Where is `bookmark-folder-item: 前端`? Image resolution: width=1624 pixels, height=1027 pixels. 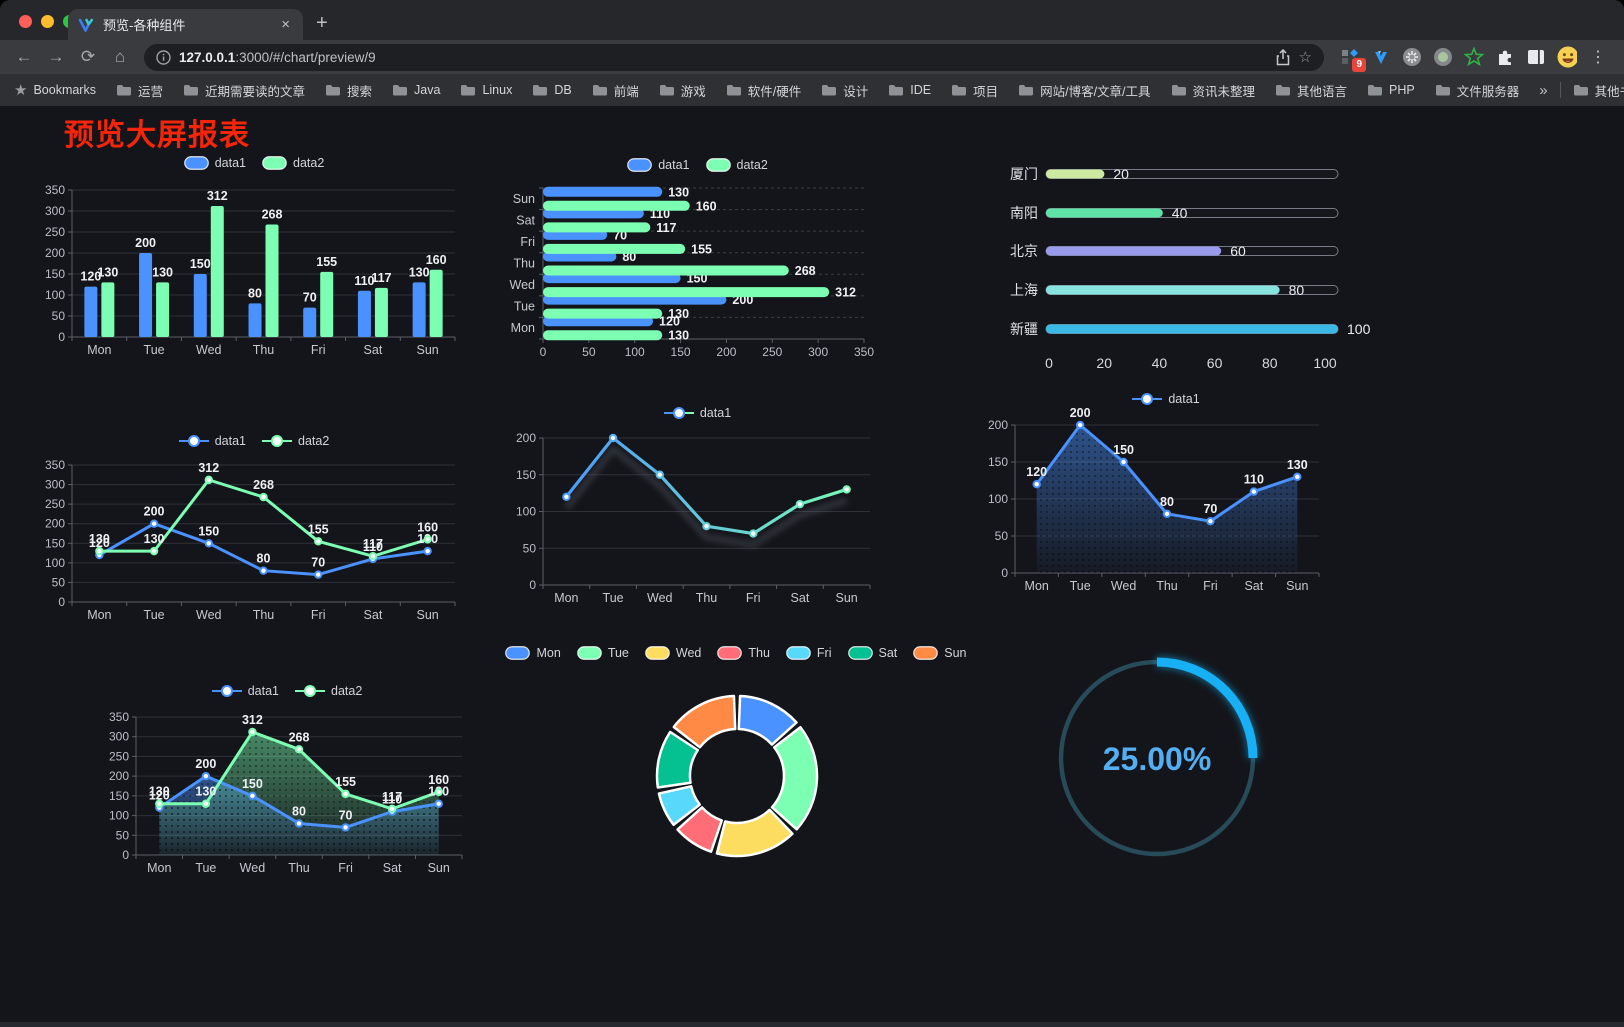 bookmark-folder-item: 前端 is located at coordinates (615, 90).